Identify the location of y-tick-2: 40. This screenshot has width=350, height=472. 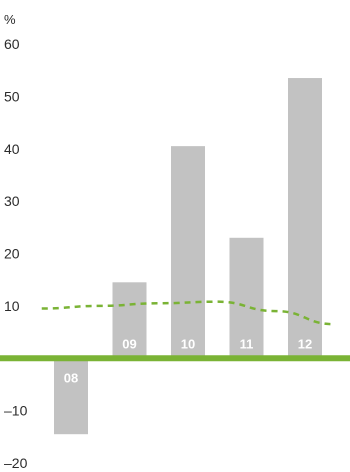
(12, 149).